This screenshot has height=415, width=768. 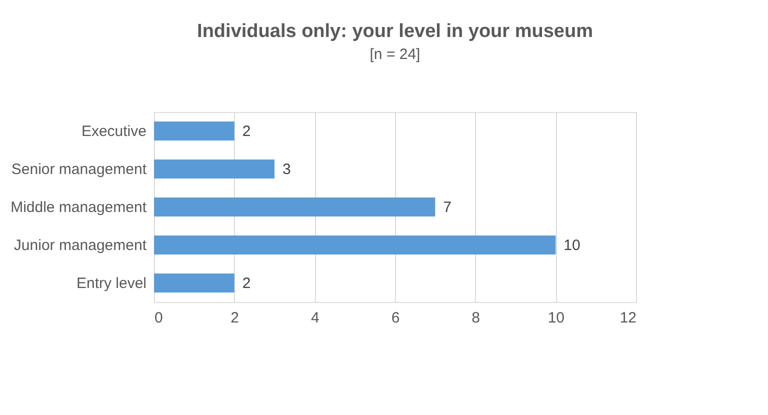 I want to click on x-tick-label: 12, so click(x=628, y=318).